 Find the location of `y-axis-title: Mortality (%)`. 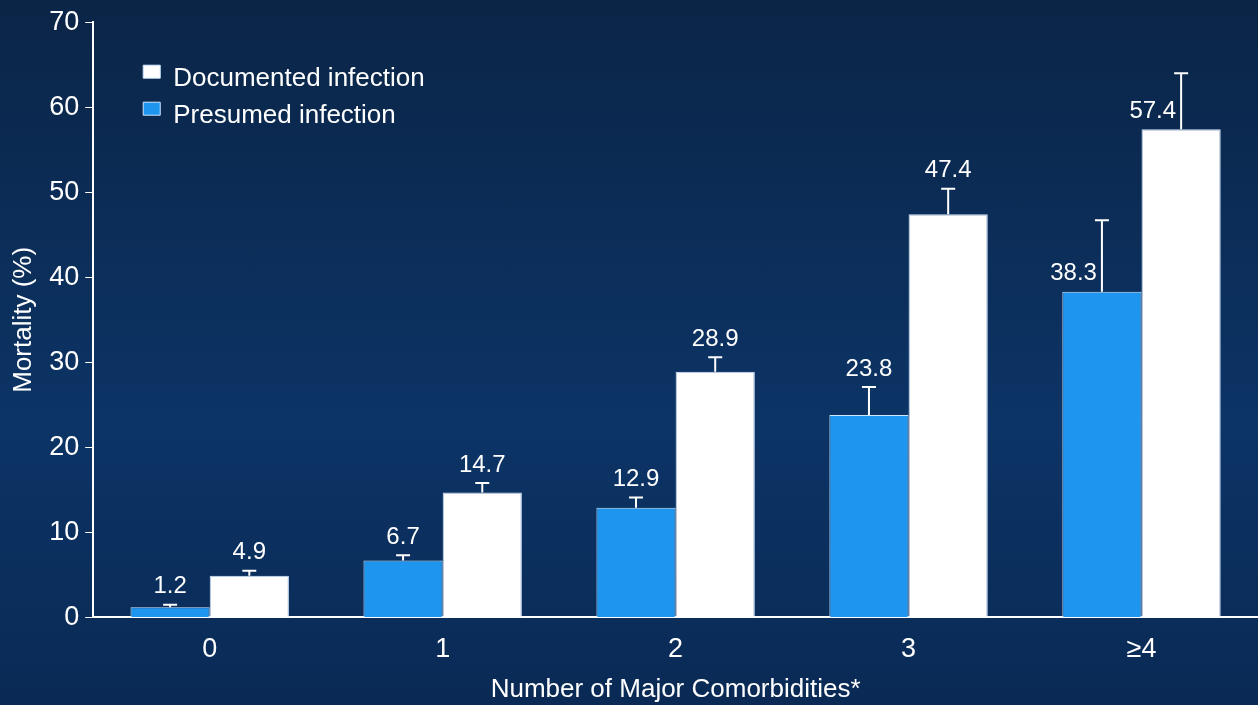

y-axis-title: Mortality (%) is located at coordinates (21, 319).